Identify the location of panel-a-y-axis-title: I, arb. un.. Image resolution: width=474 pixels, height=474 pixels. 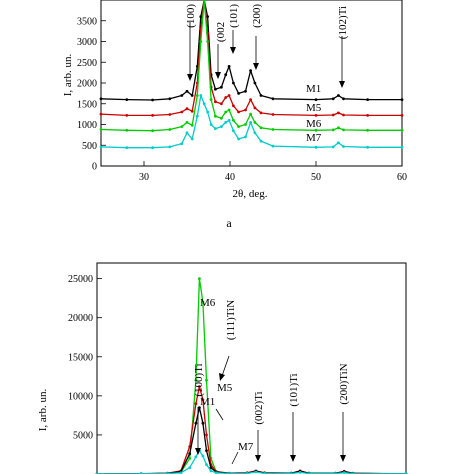
(68, 75).